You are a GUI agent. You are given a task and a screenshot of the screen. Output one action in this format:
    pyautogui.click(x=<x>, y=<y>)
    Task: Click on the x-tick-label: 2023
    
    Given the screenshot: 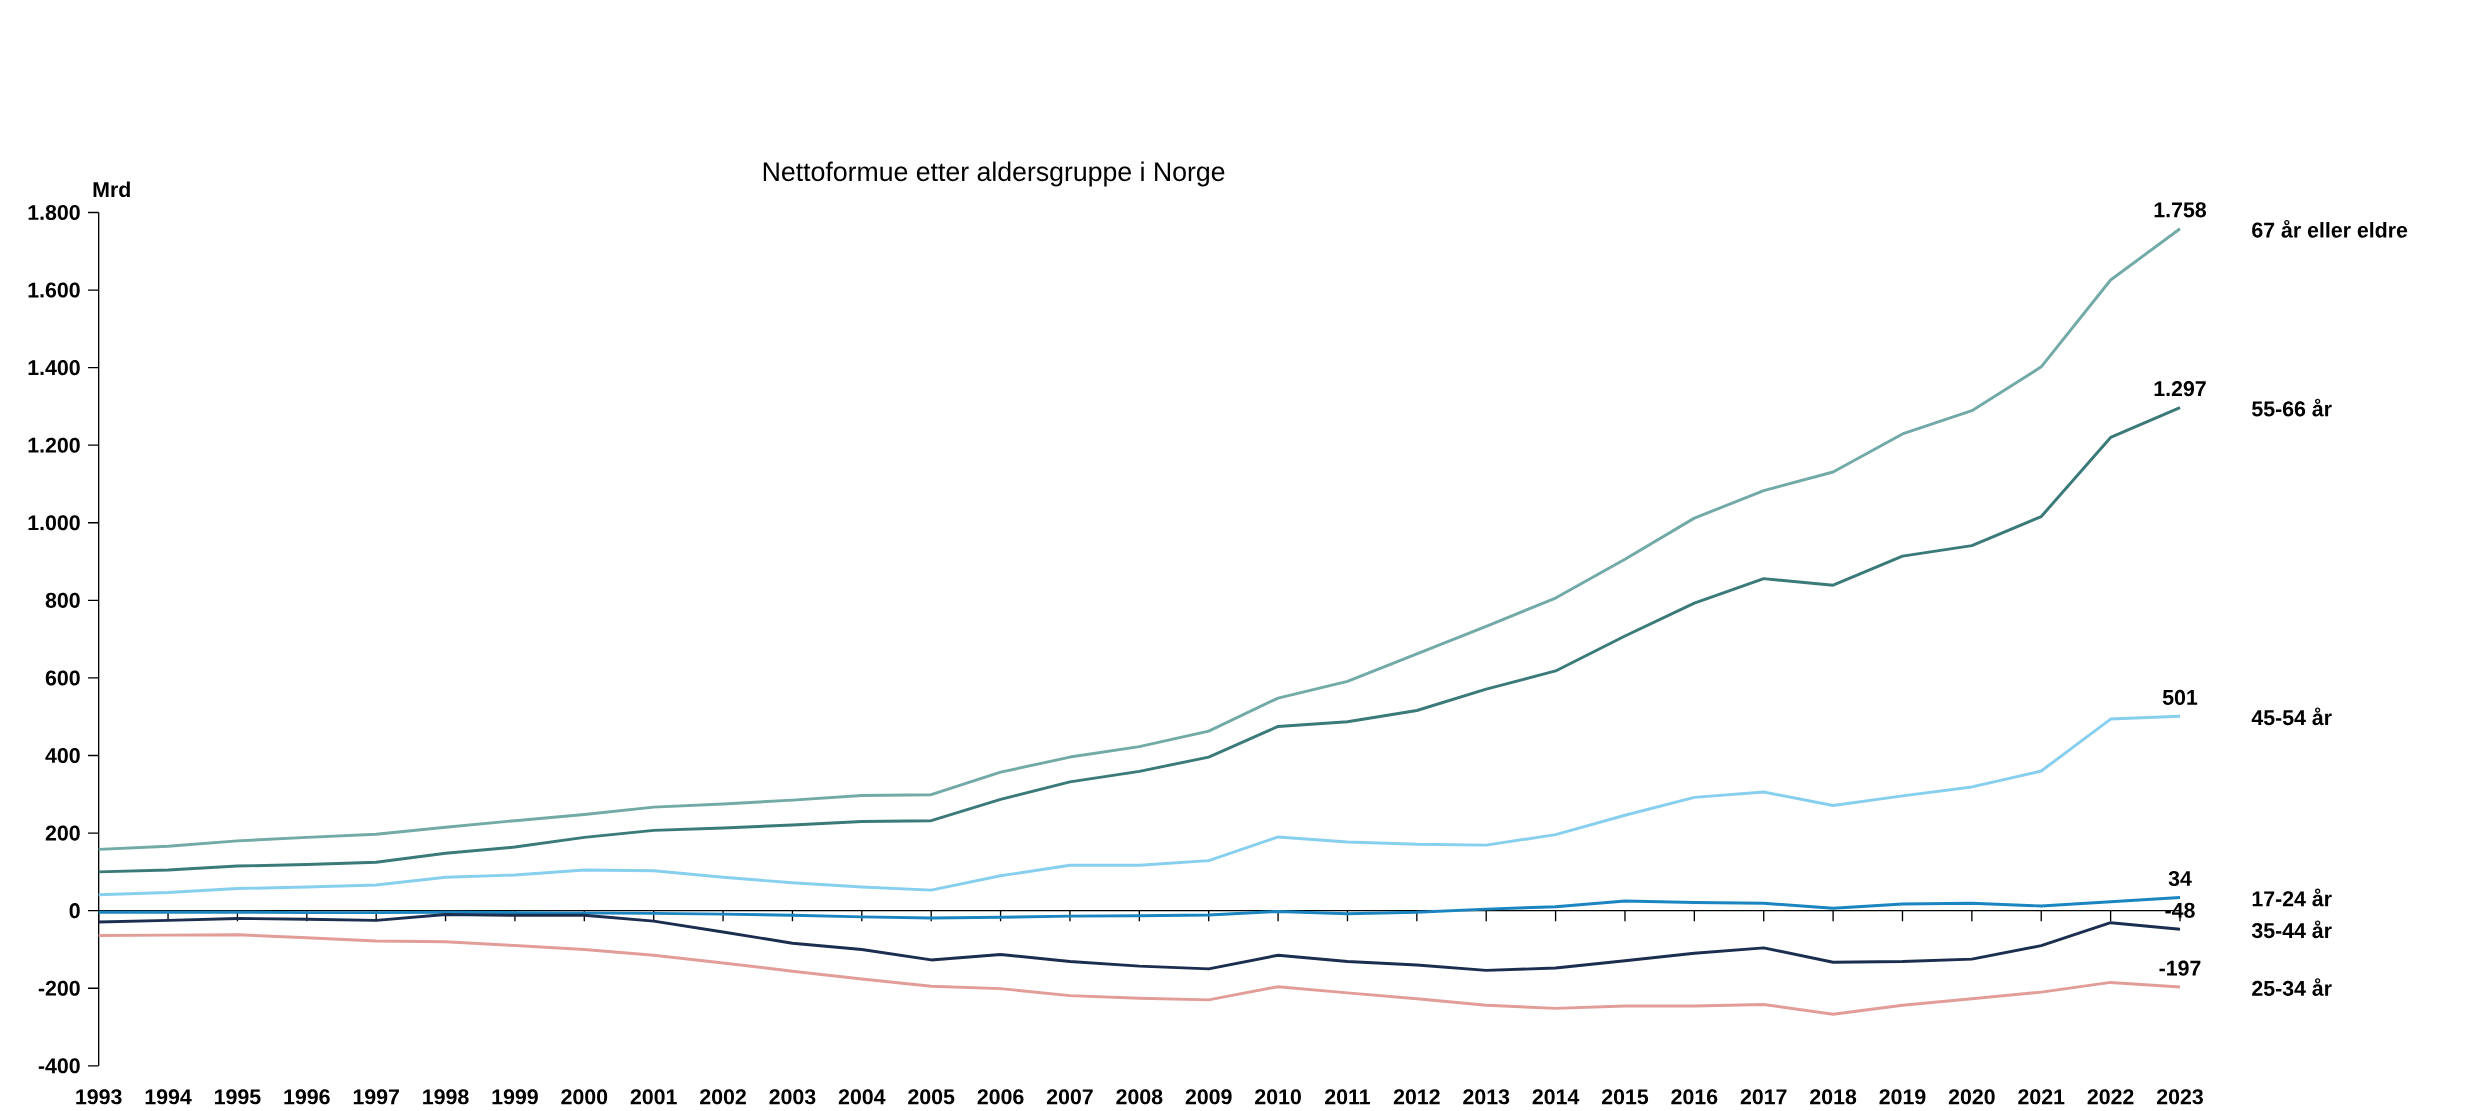 What is the action you would take?
    pyautogui.click(x=2180, y=1097)
    